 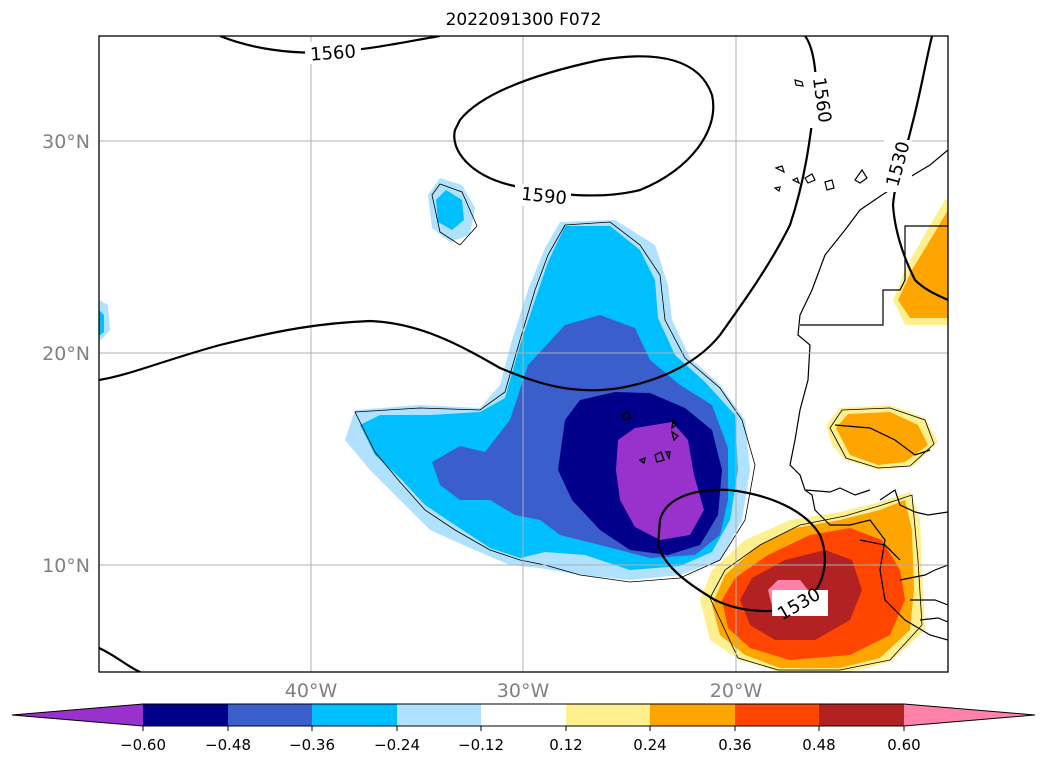 I want to click on colorbar-tick-label: 0.12, so click(x=565, y=745).